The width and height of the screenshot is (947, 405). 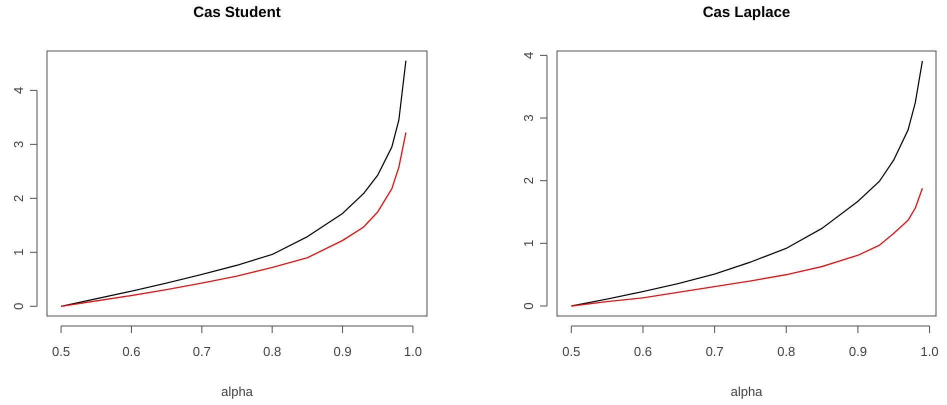 What do you see at coordinates (746, 12) in the screenshot?
I see `chart-title: Cas Laplace` at bounding box center [746, 12].